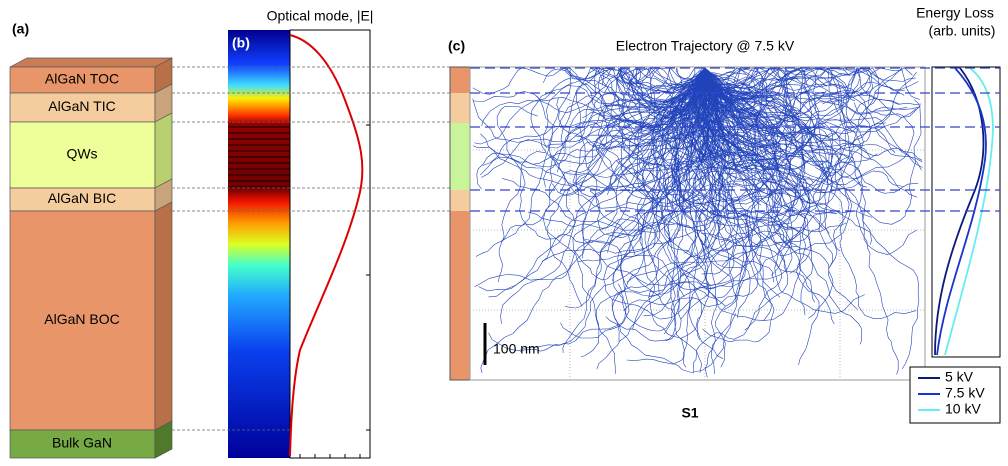 The width and height of the screenshot is (1008, 466). I want to click on mode-profile, so click(326, 245).